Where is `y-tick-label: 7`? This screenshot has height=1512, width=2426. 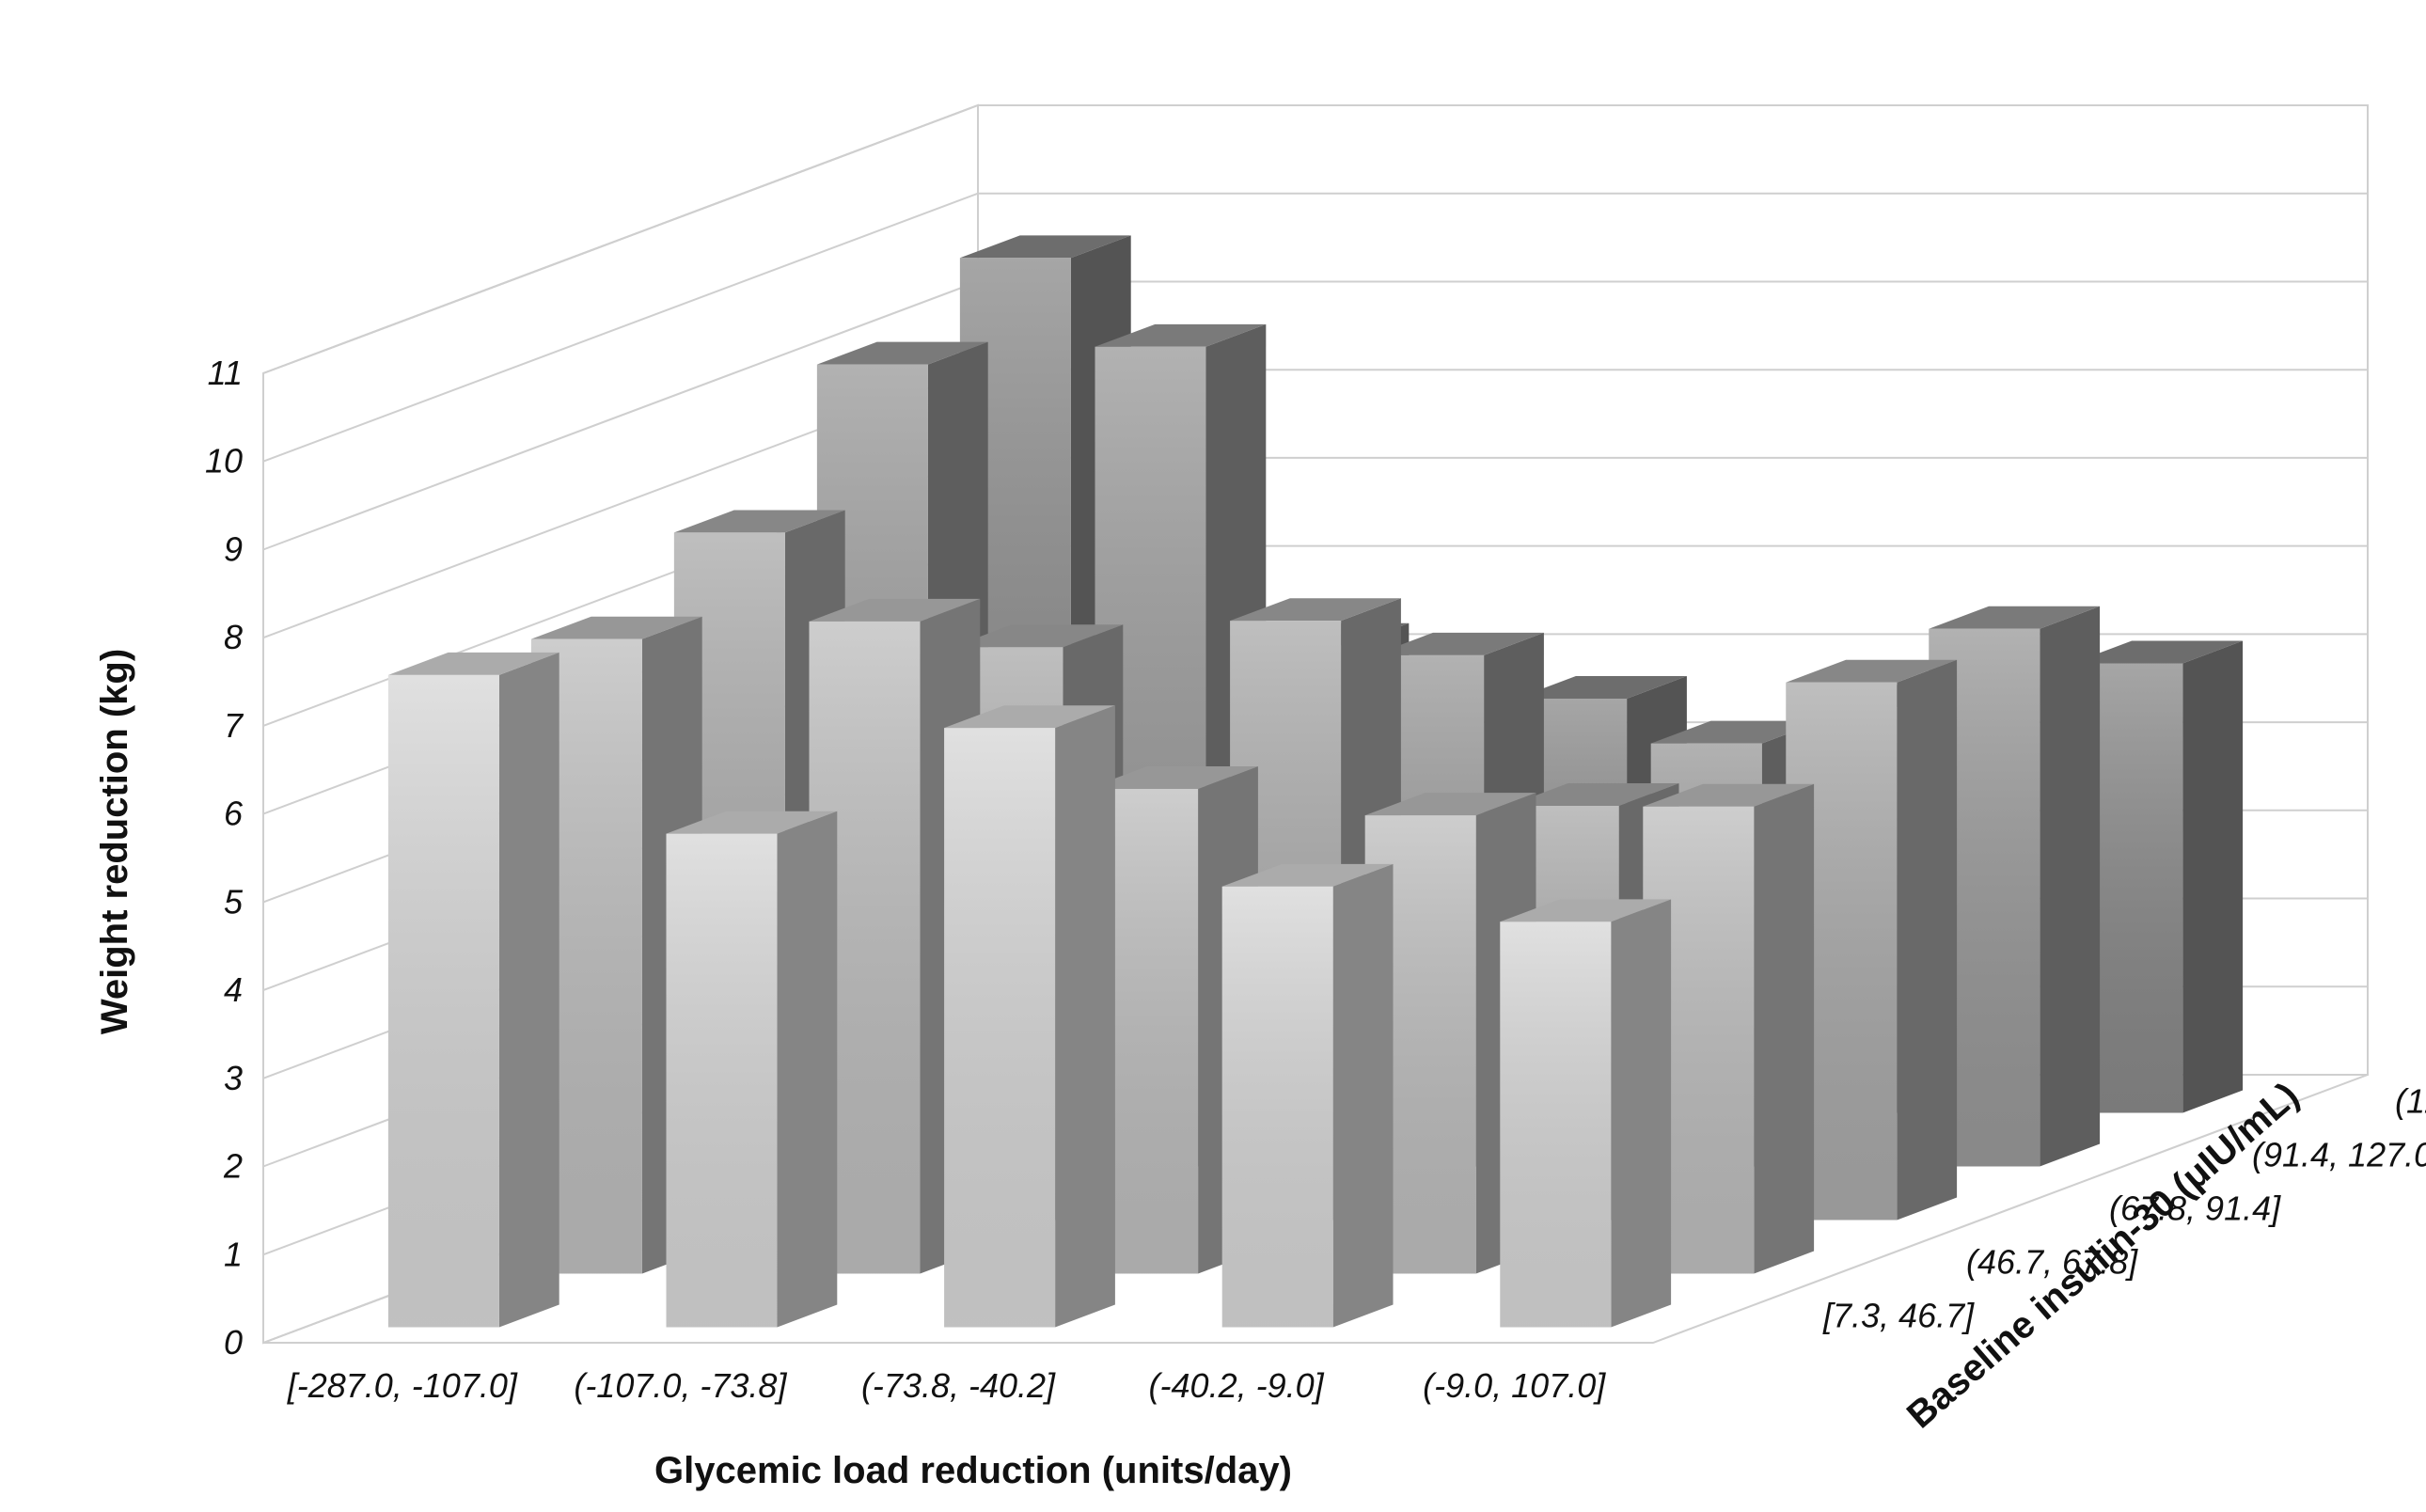 y-tick-label: 7 is located at coordinates (234, 725).